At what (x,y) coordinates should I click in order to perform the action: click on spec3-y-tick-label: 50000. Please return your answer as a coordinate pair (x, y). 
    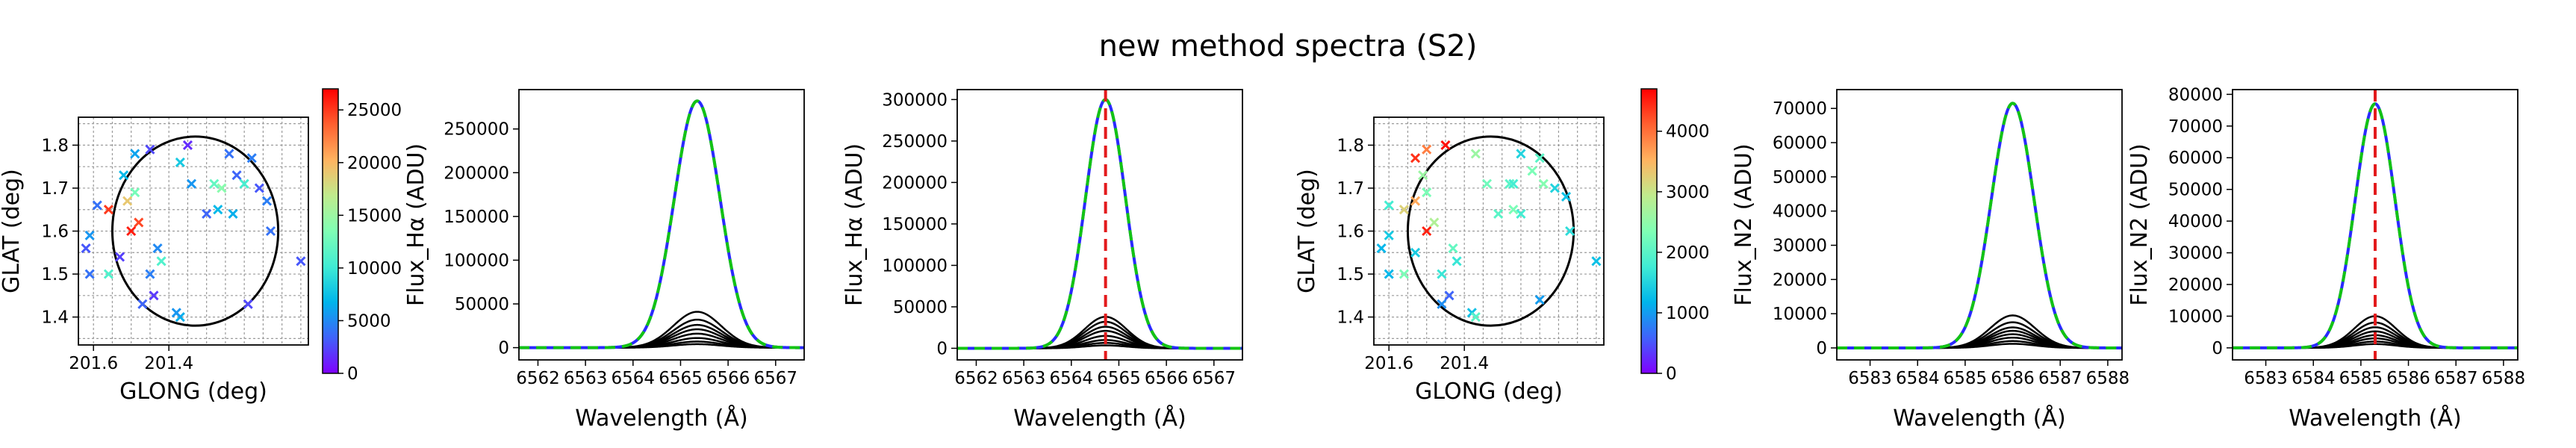
    Looking at the image, I should click on (1800, 177).